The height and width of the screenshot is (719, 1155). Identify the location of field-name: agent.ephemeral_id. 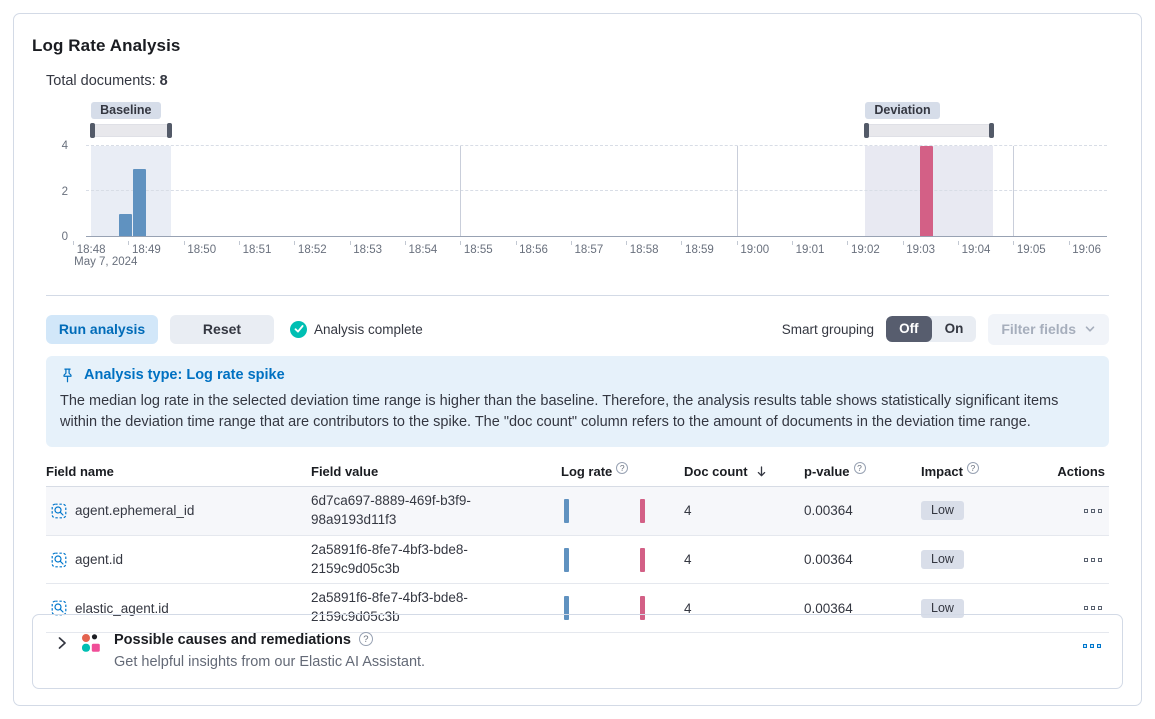
(135, 511).